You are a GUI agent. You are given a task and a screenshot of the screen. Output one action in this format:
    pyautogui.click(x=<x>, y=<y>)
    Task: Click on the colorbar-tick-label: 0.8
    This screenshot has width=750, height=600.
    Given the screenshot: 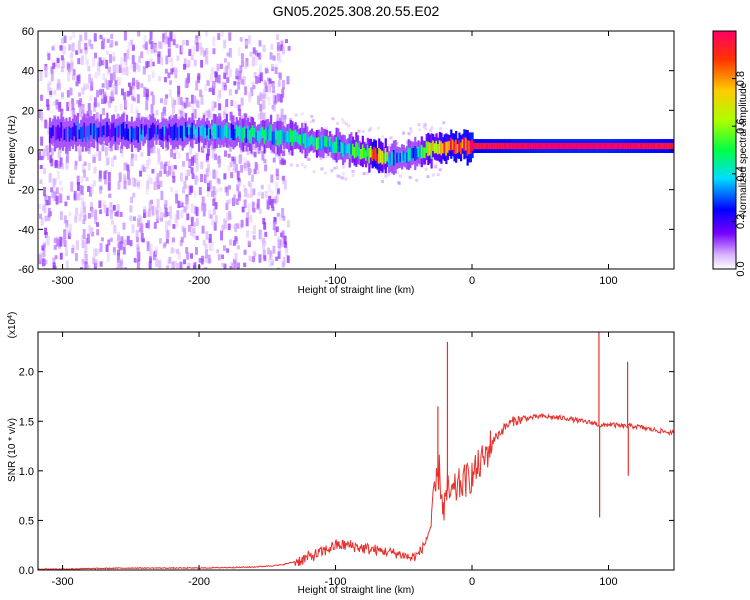 What is the action you would take?
    pyautogui.click(x=741, y=78)
    